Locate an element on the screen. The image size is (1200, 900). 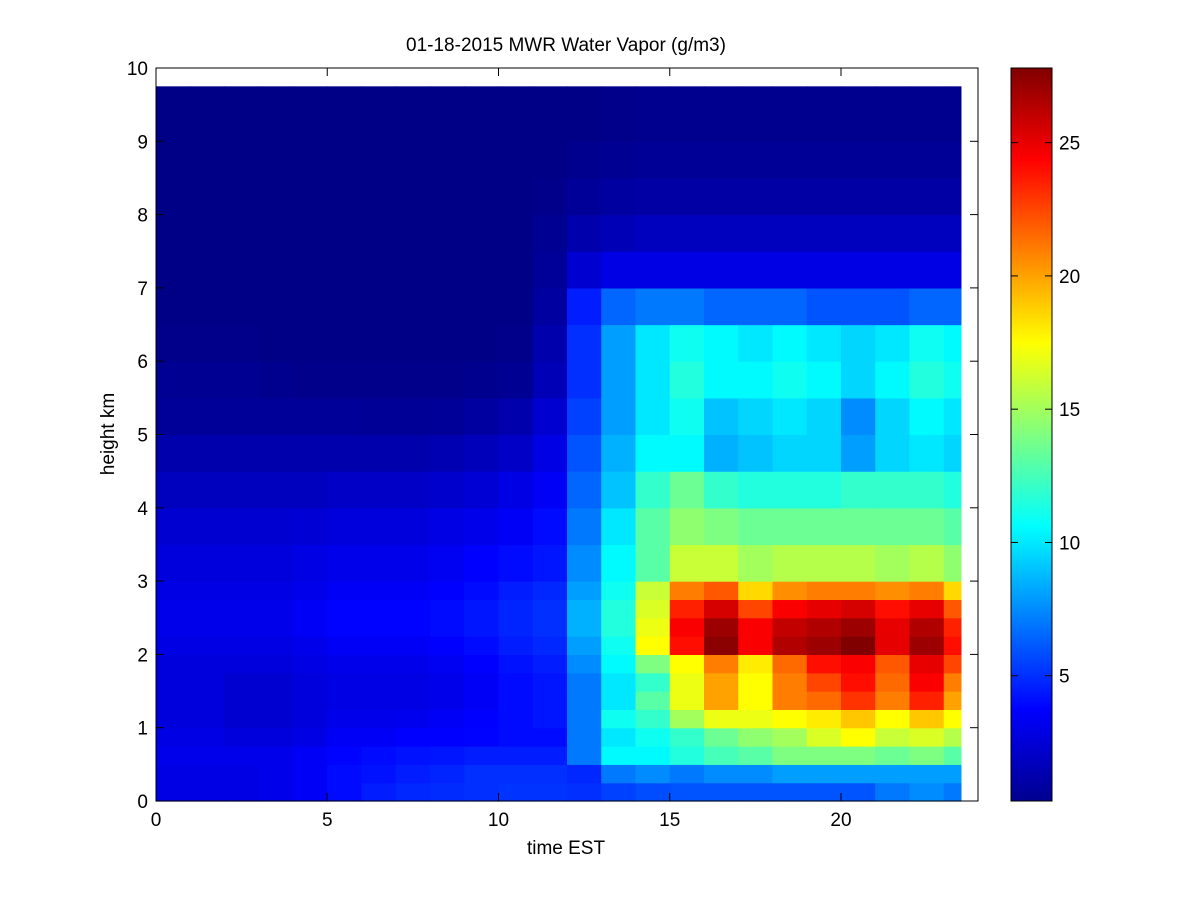
colorbar-frame is located at coordinates (1031, 434).